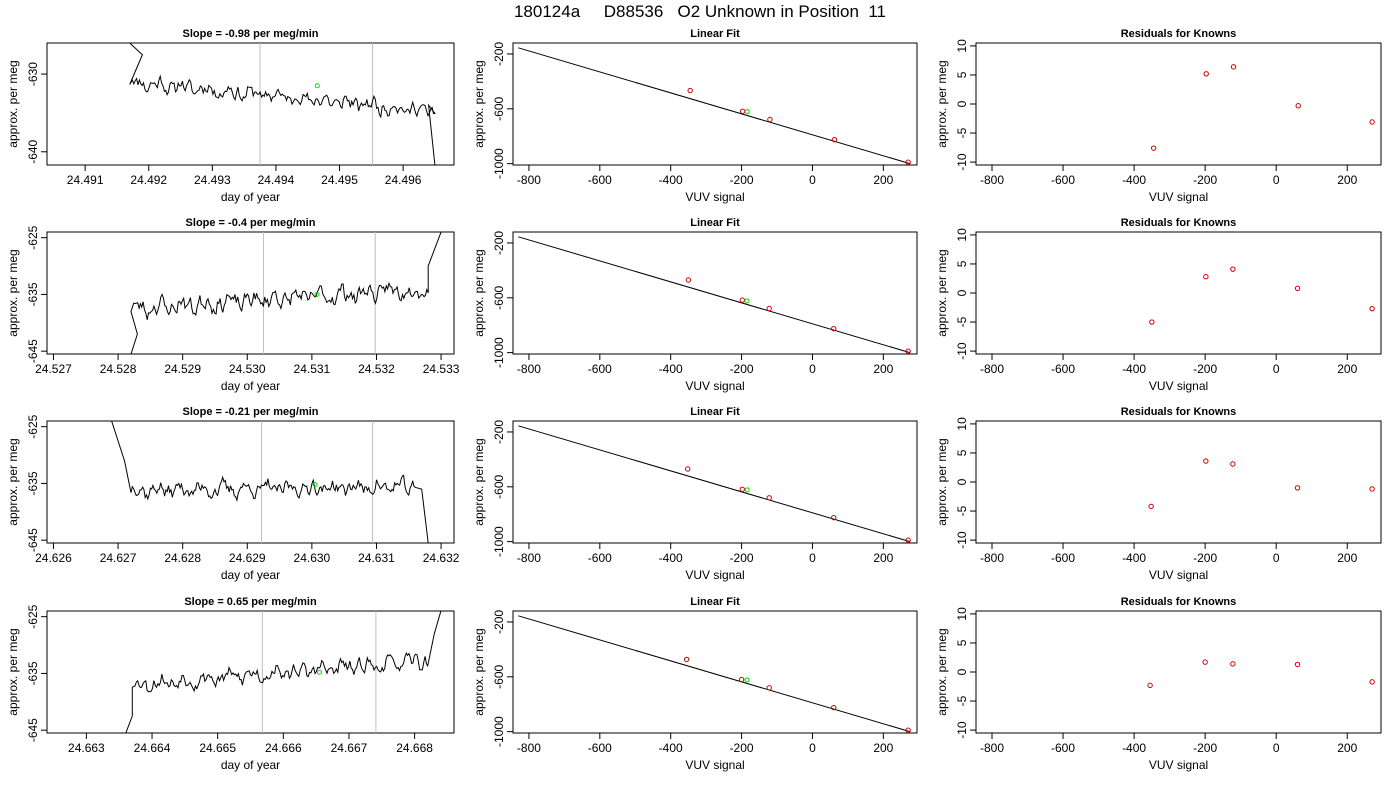 This screenshot has height=800, width=1400. What do you see at coordinates (747, 112) in the screenshot?
I see `unknown-point` at bounding box center [747, 112].